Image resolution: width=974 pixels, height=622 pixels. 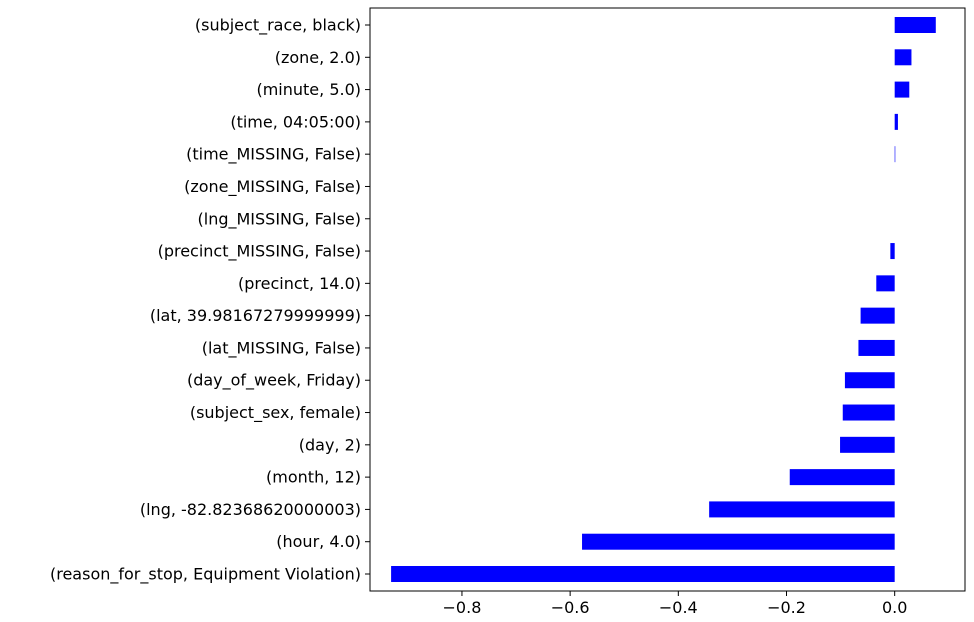 What do you see at coordinates (318, 541) in the screenshot?
I see `category-label: (hour, 4.0)` at bounding box center [318, 541].